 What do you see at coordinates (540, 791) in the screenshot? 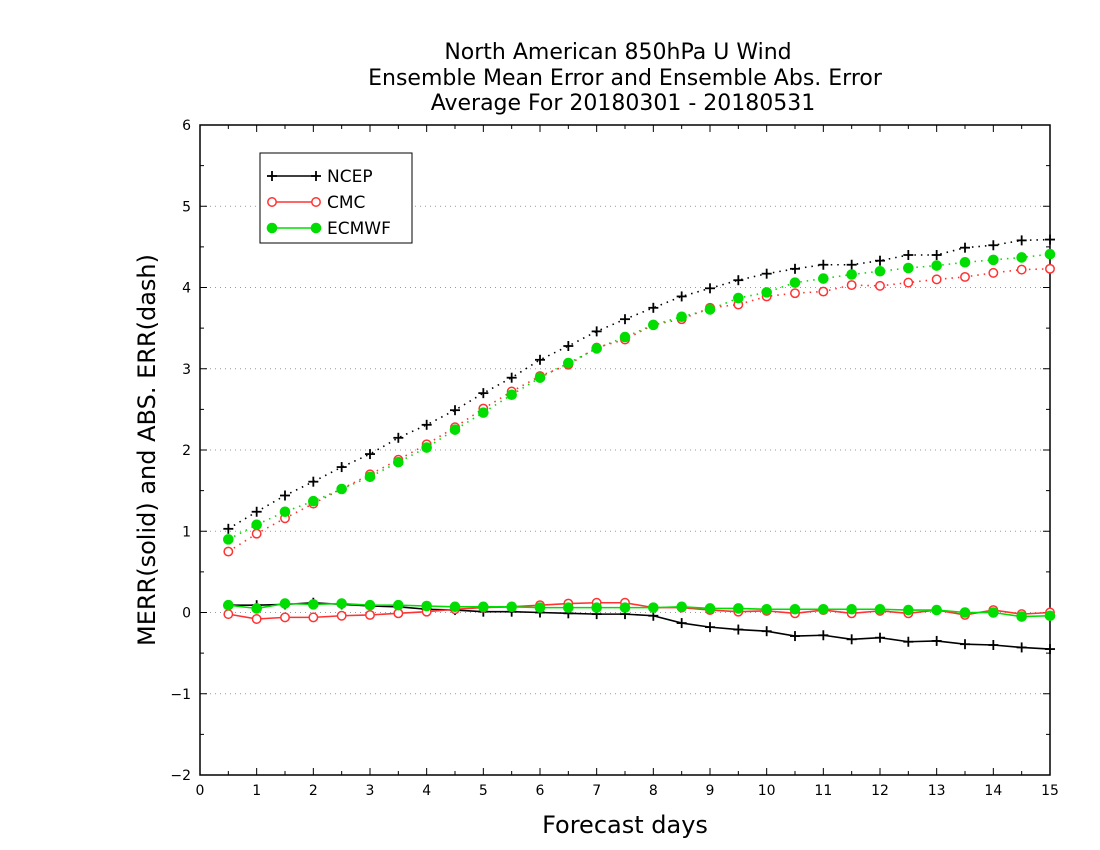
I see `x-tick-label: 6` at bounding box center [540, 791].